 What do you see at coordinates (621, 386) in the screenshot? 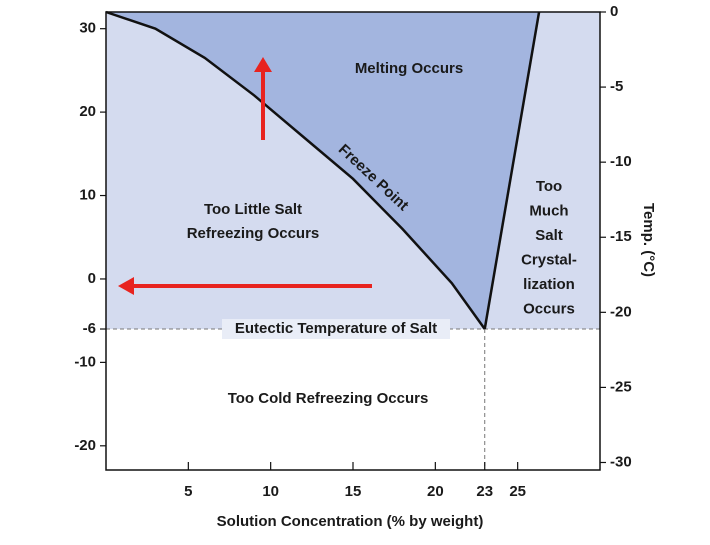
I see `y2-tick-label: -25` at bounding box center [621, 386].